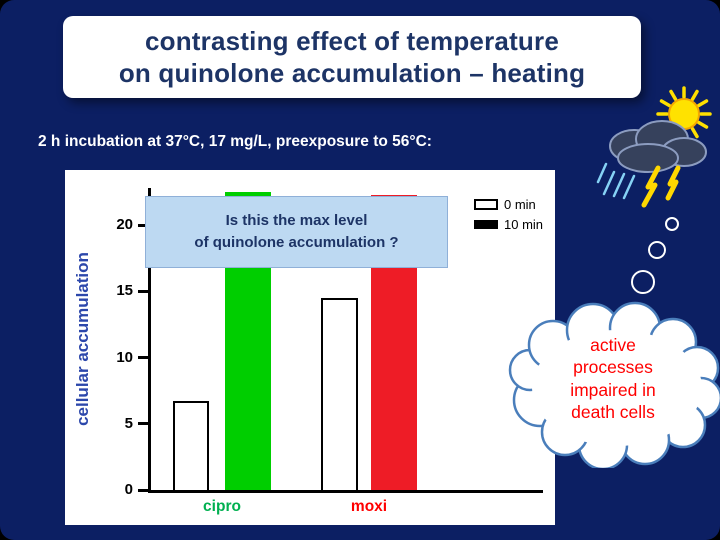 The width and height of the screenshot is (720, 540). What do you see at coordinates (369, 506) in the screenshot?
I see `x-axis-label-moxi: moxi` at bounding box center [369, 506].